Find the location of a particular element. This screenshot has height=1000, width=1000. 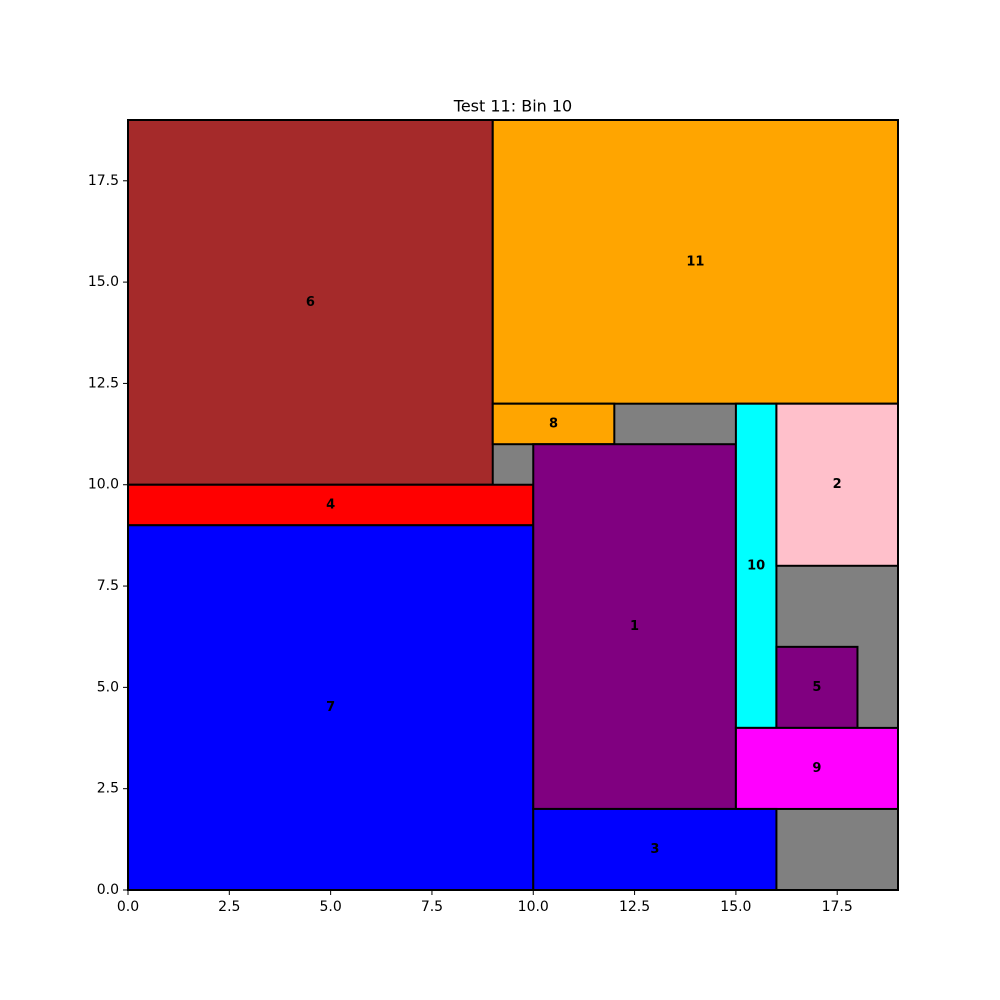

item-label: 11 is located at coordinates (695, 261).